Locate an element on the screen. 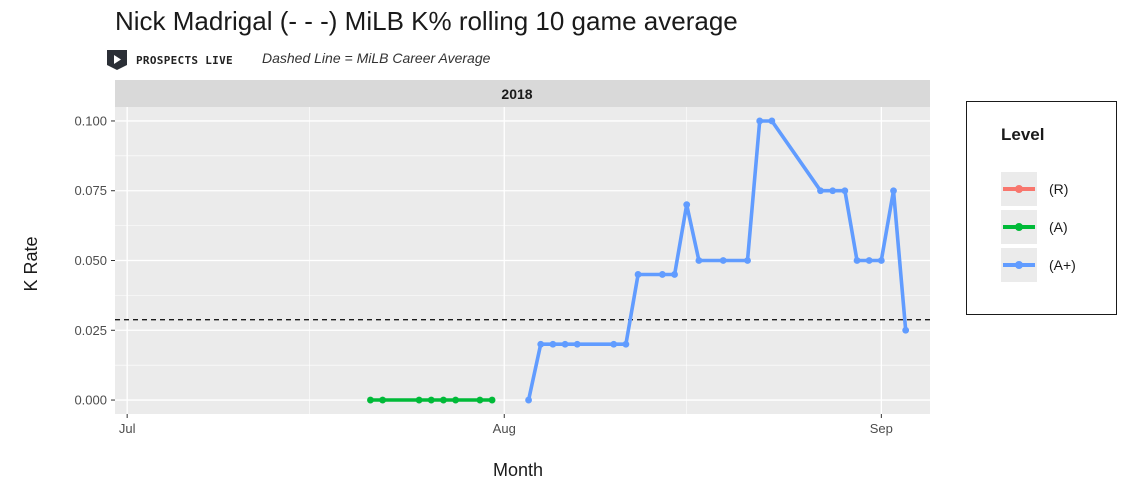  facet-strip is located at coordinates (522, 93).